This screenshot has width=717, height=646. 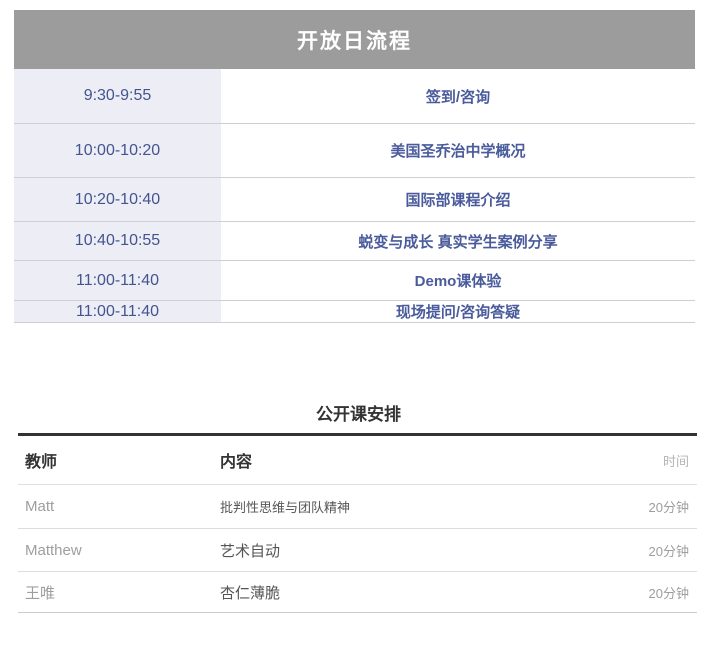 I want to click on teacher-name-cell: Matthew, so click(x=53, y=550).